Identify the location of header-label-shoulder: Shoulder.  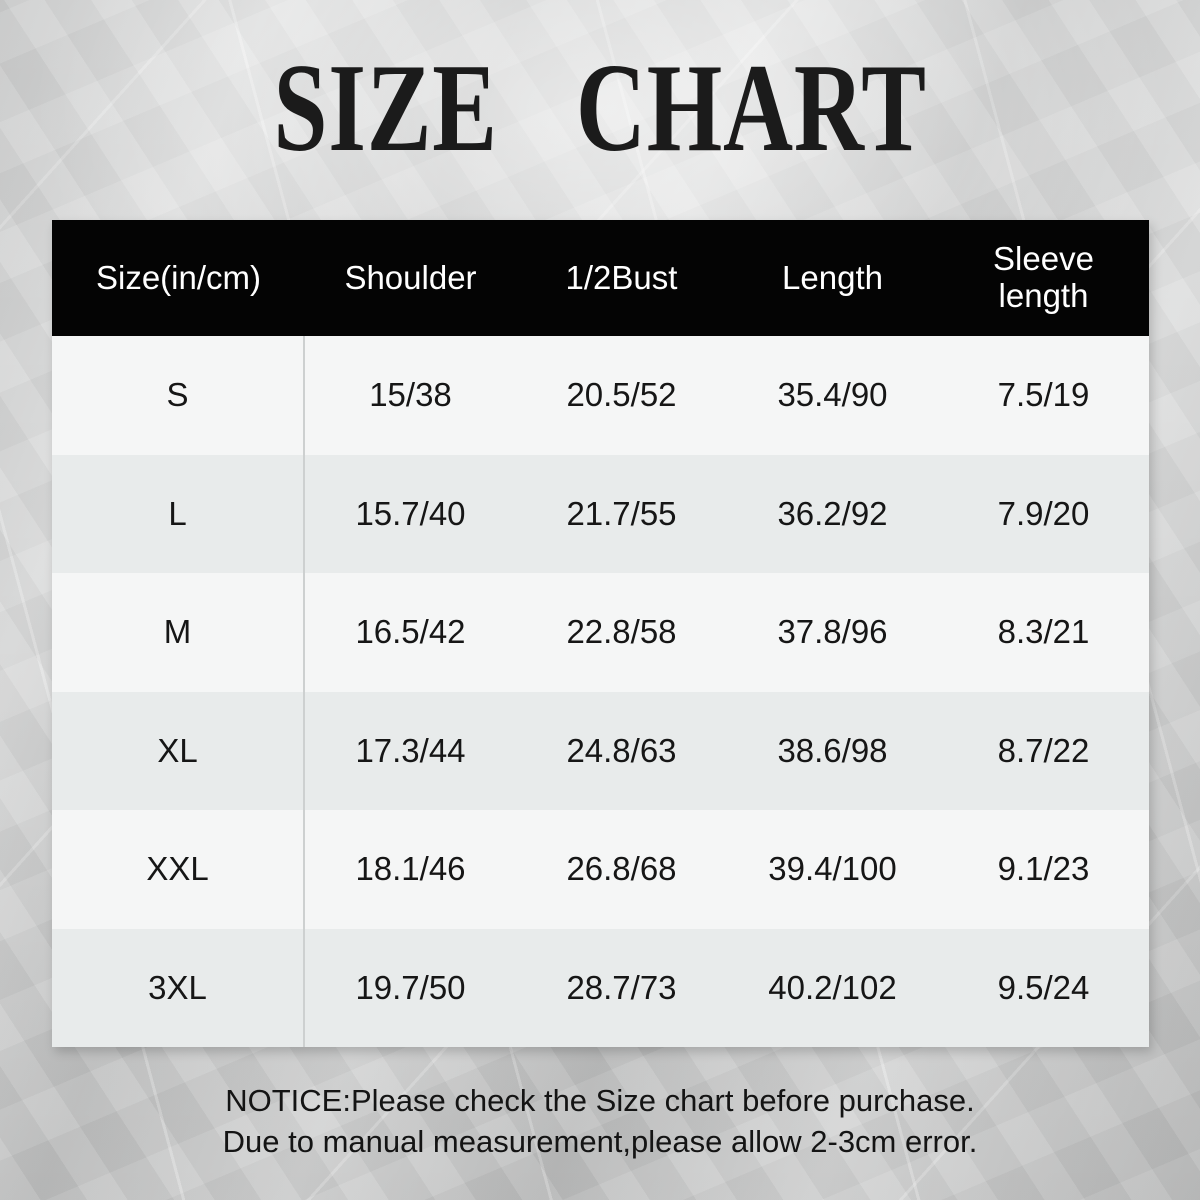
(410, 277).